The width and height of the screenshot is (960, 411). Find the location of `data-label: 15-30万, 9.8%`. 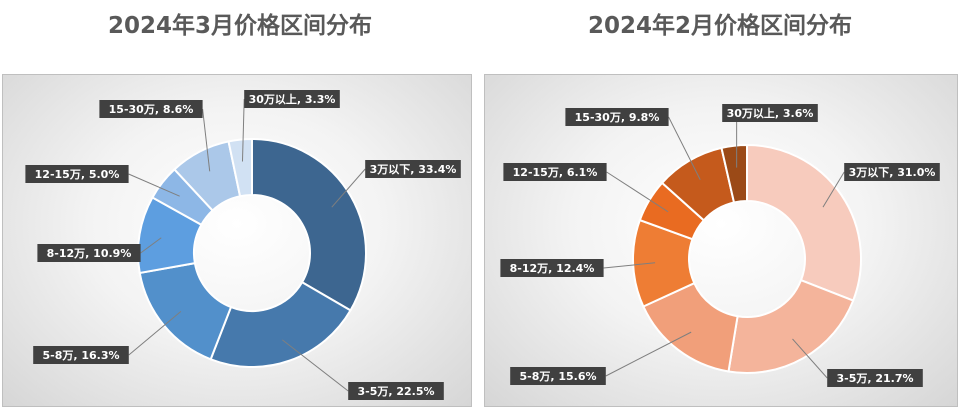

data-label: 15-30万, 9.8% is located at coordinates (617, 117).